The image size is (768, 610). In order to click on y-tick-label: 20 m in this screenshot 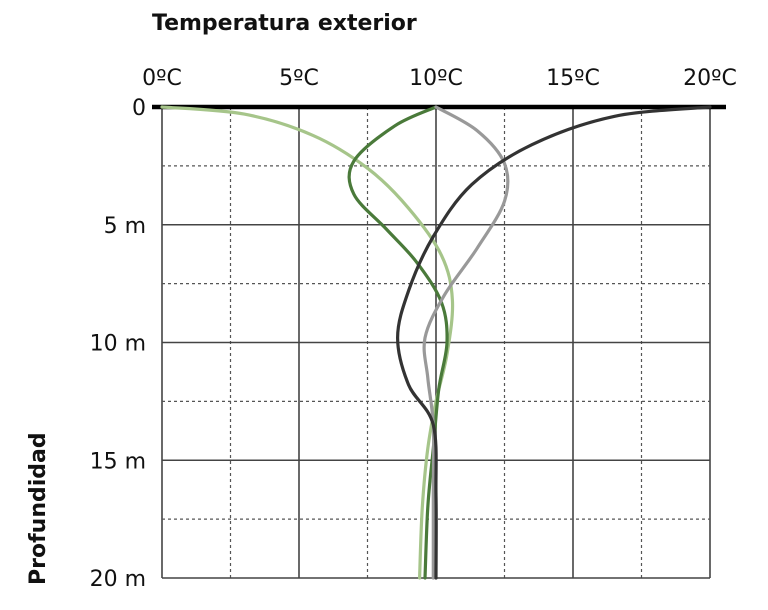, I will do `click(118, 579)`.